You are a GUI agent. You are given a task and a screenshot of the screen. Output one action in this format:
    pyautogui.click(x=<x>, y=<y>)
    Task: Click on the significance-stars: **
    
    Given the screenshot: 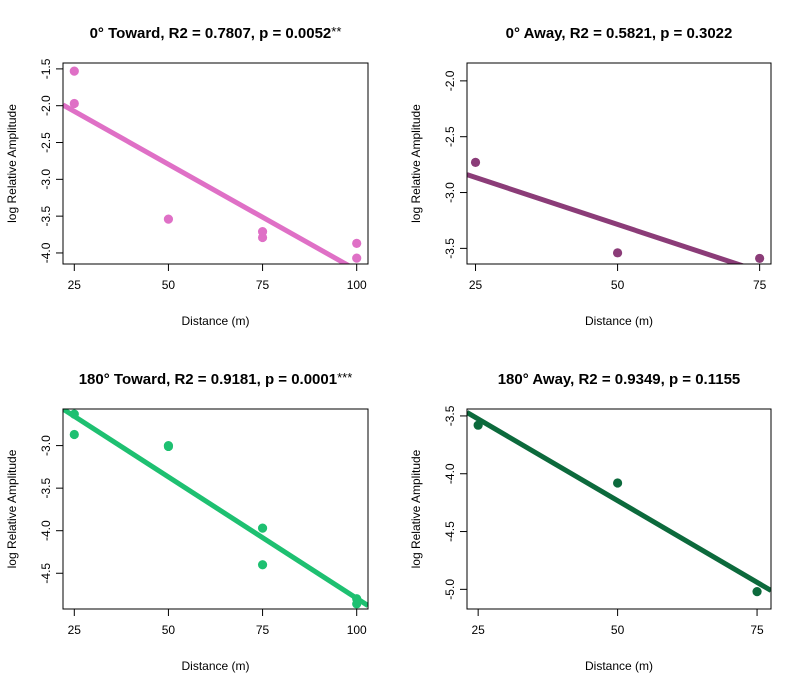 What is the action you would take?
    pyautogui.click(x=336, y=31)
    